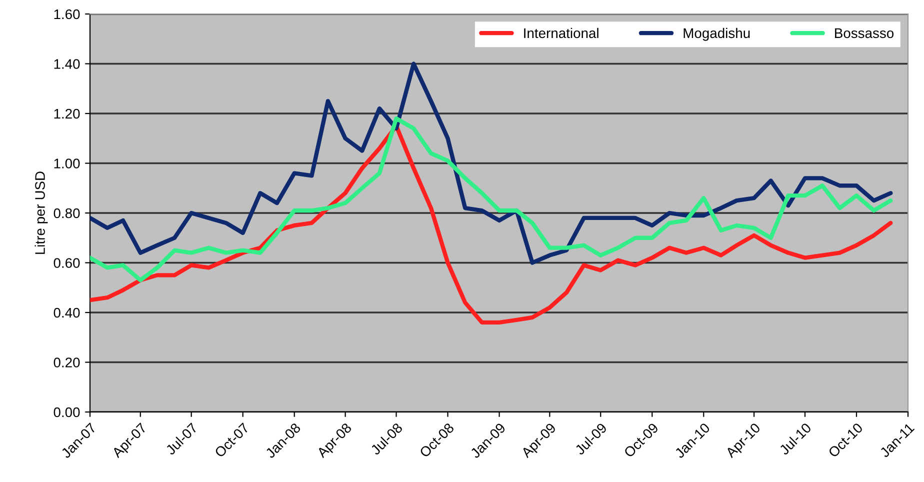 Image resolution: width=924 pixels, height=482 pixels. I want to click on legend-label: International, so click(561, 33).